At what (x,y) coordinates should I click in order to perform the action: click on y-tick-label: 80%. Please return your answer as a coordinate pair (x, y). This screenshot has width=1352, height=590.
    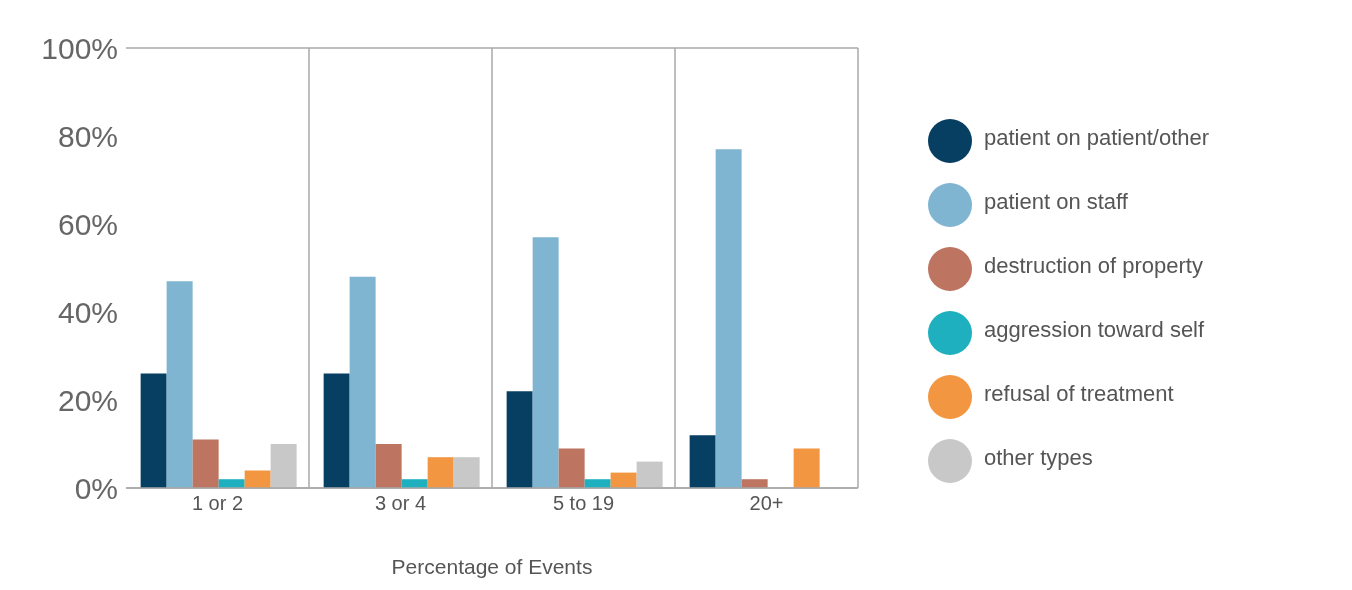
    Looking at the image, I should click on (87, 136).